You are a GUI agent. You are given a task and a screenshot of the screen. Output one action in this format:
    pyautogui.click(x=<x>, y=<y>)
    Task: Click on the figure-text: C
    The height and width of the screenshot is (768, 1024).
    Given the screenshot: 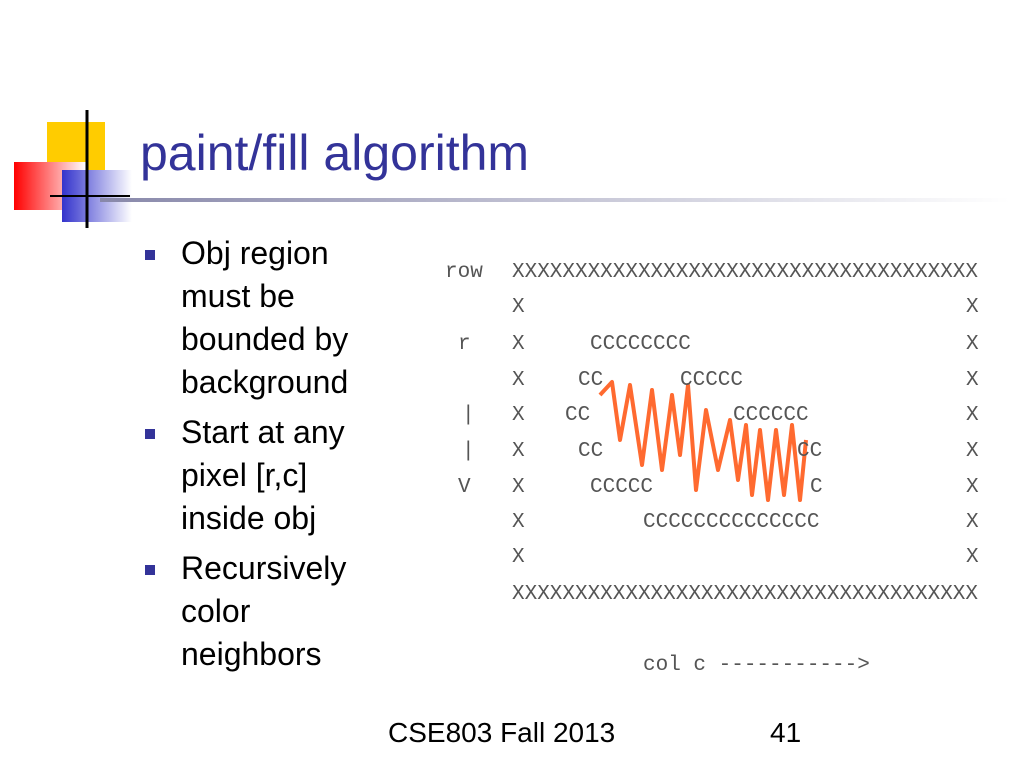 What is the action you would take?
    pyautogui.click(x=816, y=487)
    